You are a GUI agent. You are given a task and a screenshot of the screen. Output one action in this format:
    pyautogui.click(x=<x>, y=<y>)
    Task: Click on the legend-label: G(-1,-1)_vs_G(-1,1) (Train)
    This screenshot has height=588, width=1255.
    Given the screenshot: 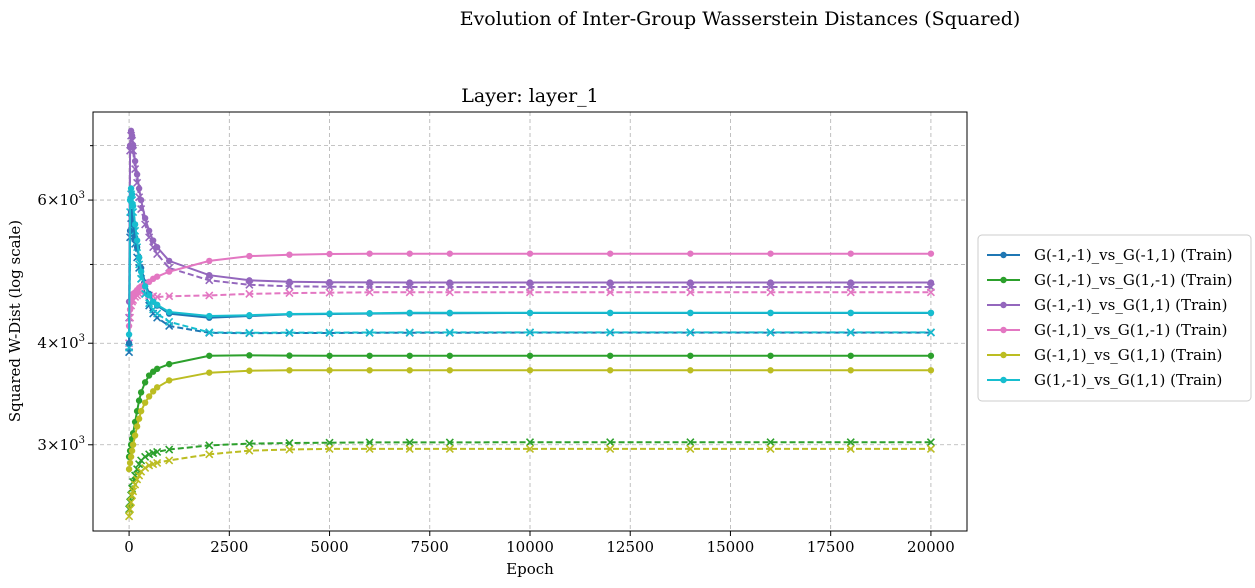 What is the action you would take?
    pyautogui.click(x=1133, y=255)
    